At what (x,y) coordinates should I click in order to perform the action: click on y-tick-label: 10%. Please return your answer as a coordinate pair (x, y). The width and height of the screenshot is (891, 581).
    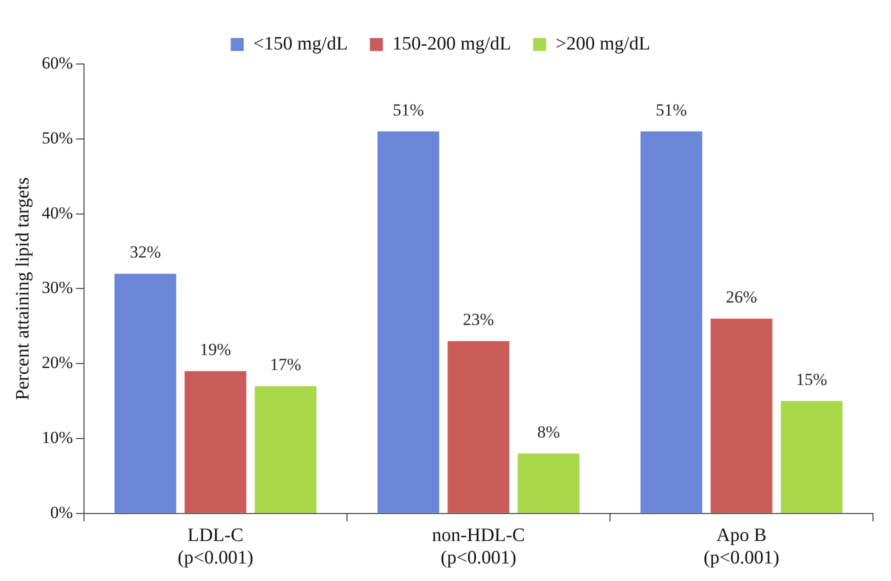
    Looking at the image, I should click on (57, 437).